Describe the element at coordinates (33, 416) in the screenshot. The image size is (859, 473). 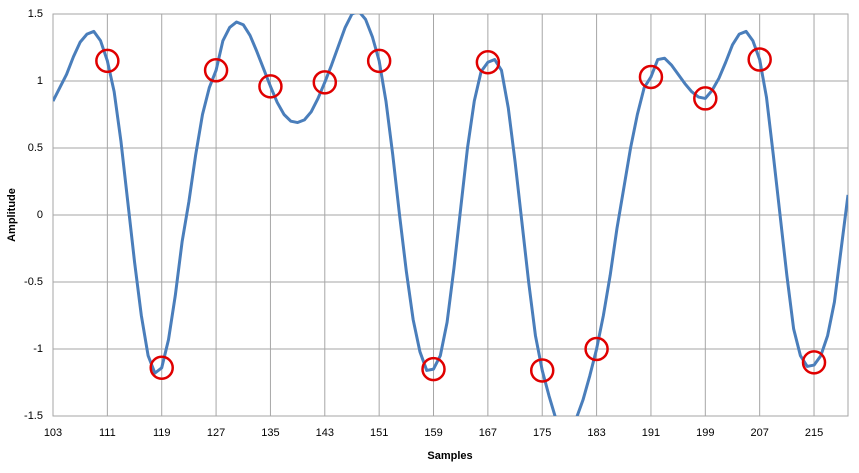
I see `y-tick-label: -1.5` at that location.